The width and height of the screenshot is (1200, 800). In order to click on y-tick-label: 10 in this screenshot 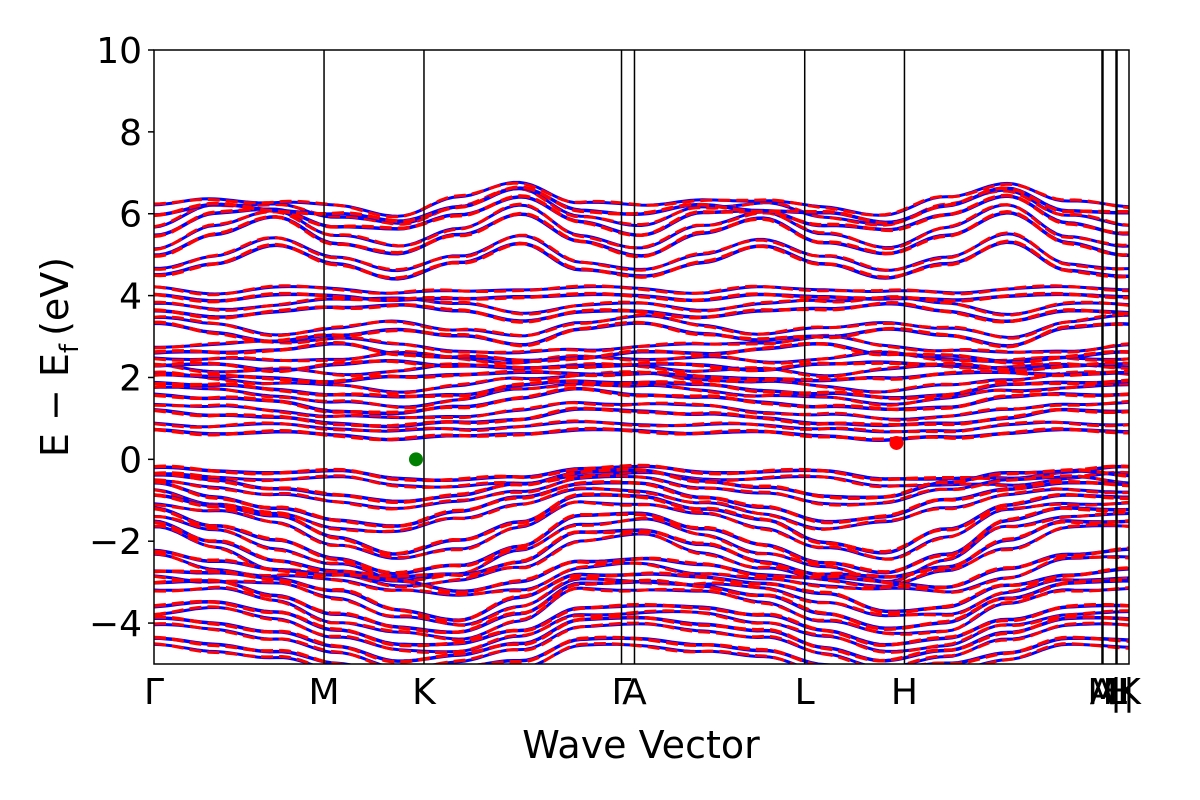, I will do `click(119, 51)`.